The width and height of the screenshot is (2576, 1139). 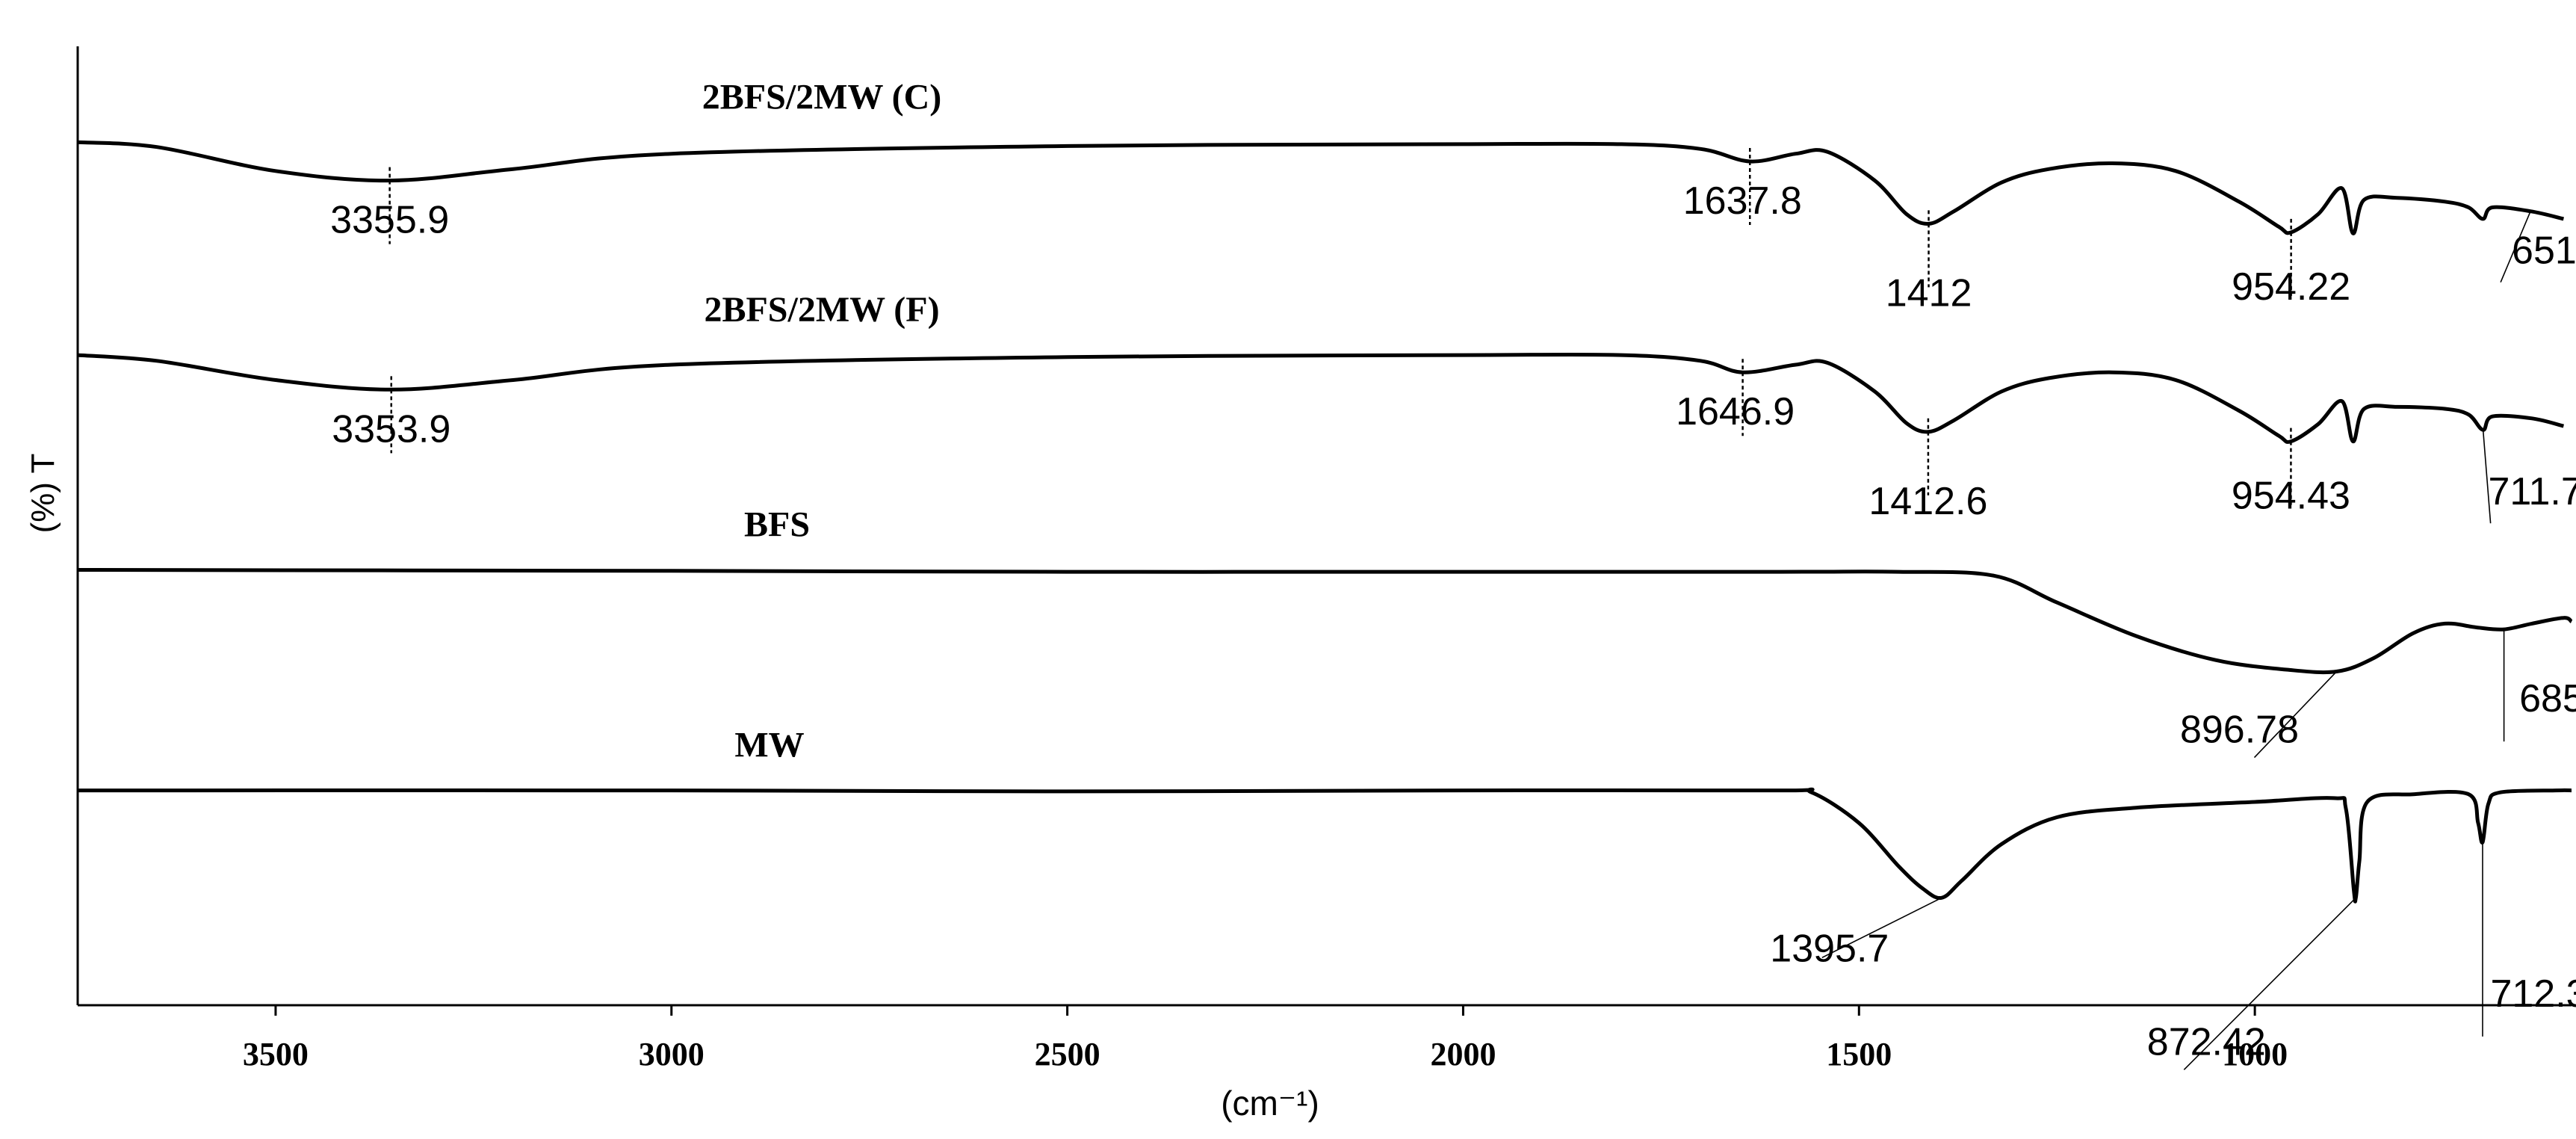 What do you see at coordinates (1067, 1054) in the screenshot?
I see `x-tick-label: 2500` at bounding box center [1067, 1054].